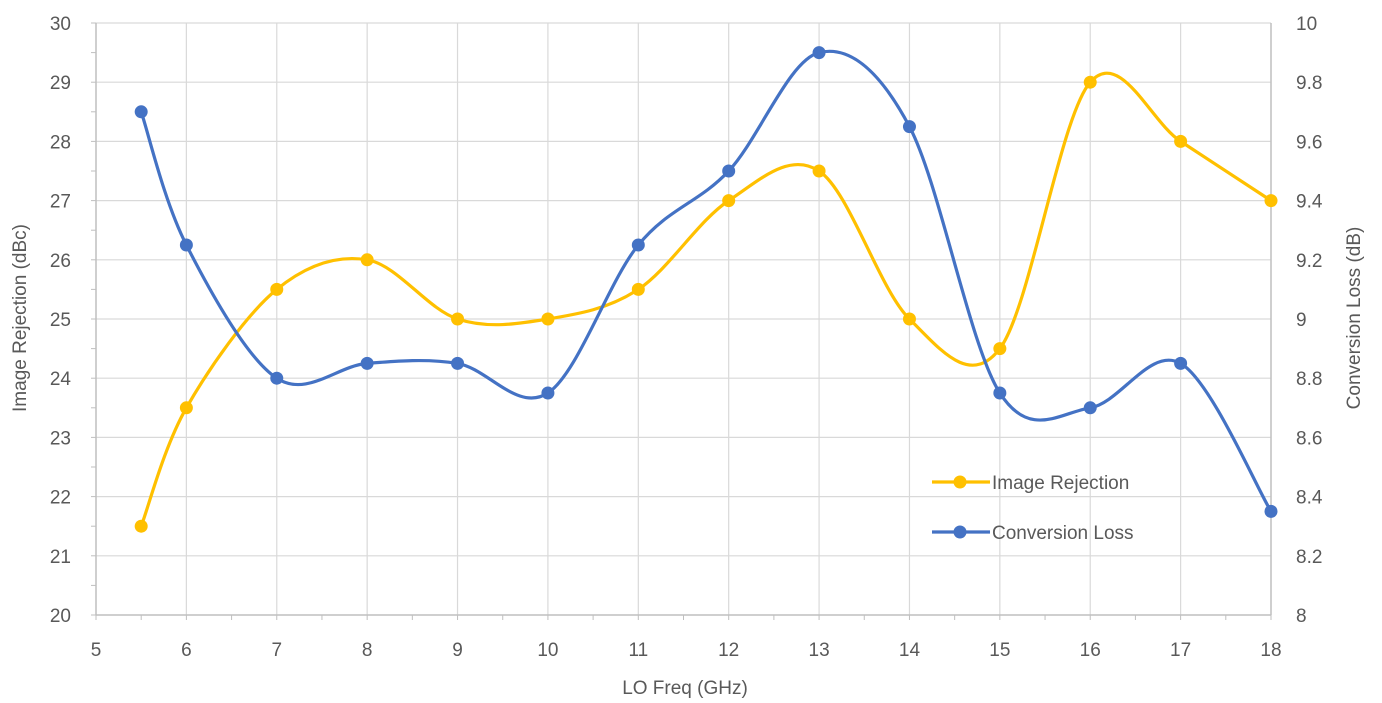 The width and height of the screenshot is (1382, 703). Describe the element at coordinates (60, 438) in the screenshot. I see `y-left-tick-label: 23` at that location.